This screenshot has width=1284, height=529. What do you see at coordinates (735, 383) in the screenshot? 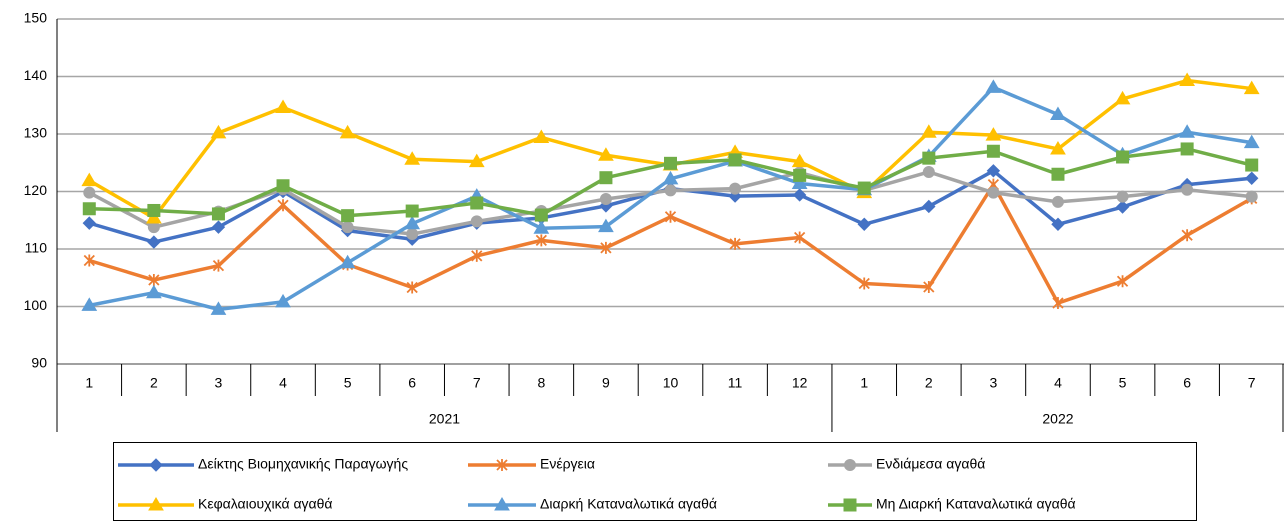
I see `x-tick-label: 11` at bounding box center [735, 383].